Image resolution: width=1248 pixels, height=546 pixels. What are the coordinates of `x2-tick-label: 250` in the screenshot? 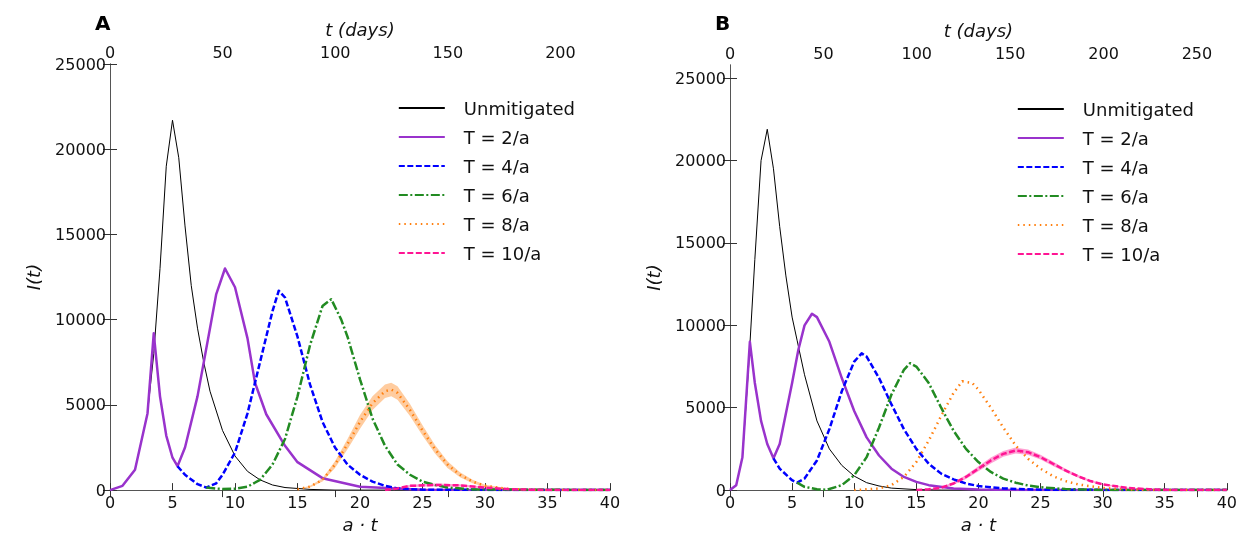 It's located at (1197, 53).